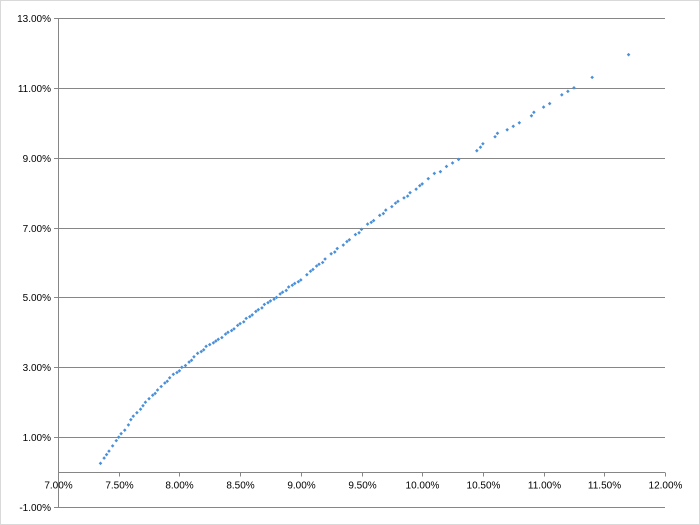 The height and width of the screenshot is (525, 700). Describe the element at coordinates (423, 486) in the screenshot. I see `x-tick-label: 10.00%` at that location.